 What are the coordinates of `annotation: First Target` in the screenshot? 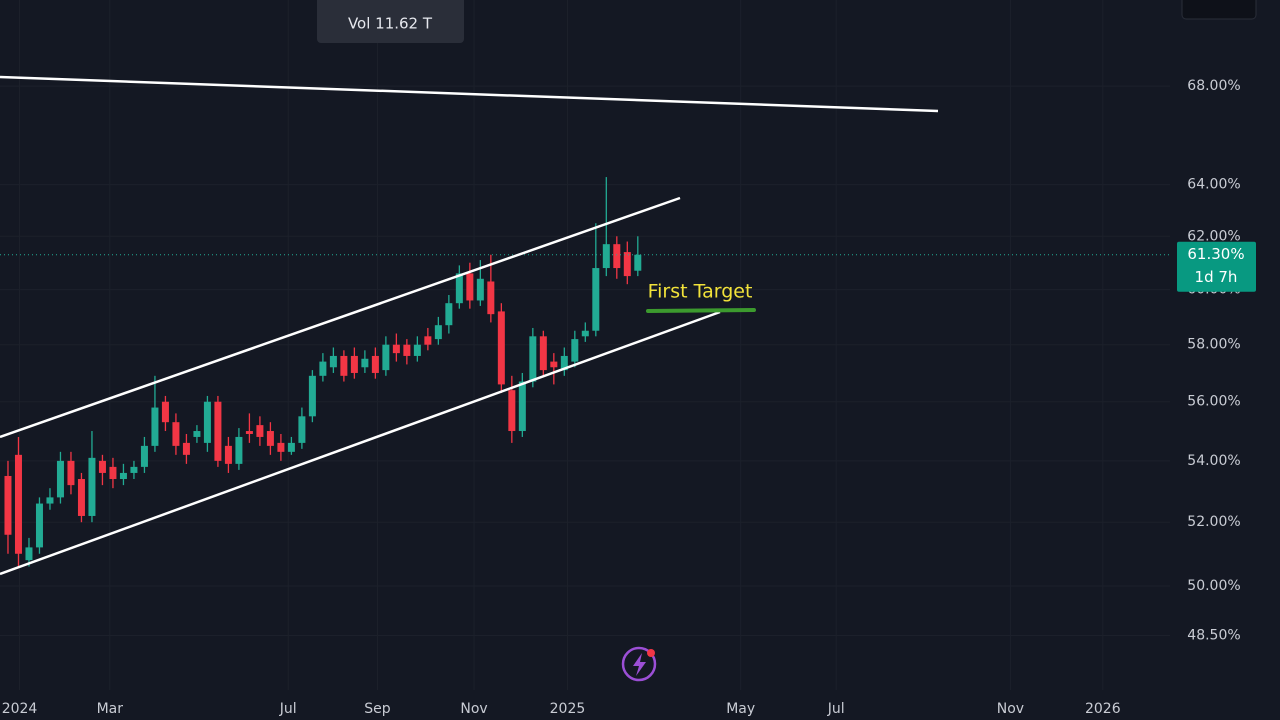 It's located at (700, 292).